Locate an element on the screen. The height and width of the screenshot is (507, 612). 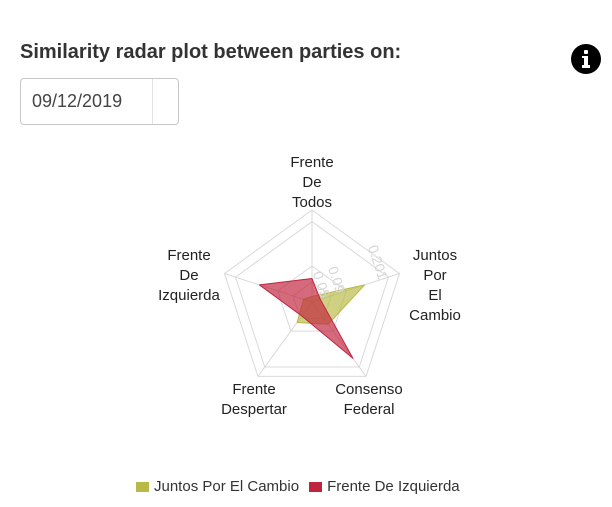
info-icon is located at coordinates (586, 59).